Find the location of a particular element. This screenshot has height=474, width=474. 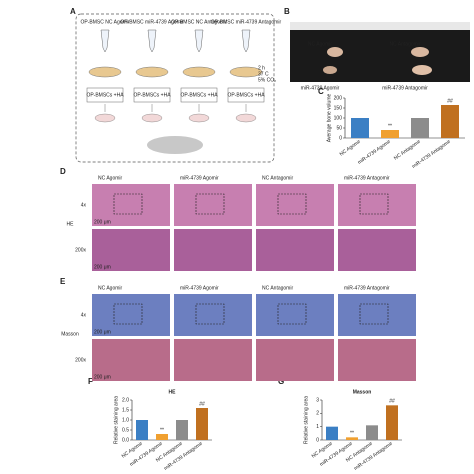

condition: 5% CO₂ is located at coordinates (267, 80).